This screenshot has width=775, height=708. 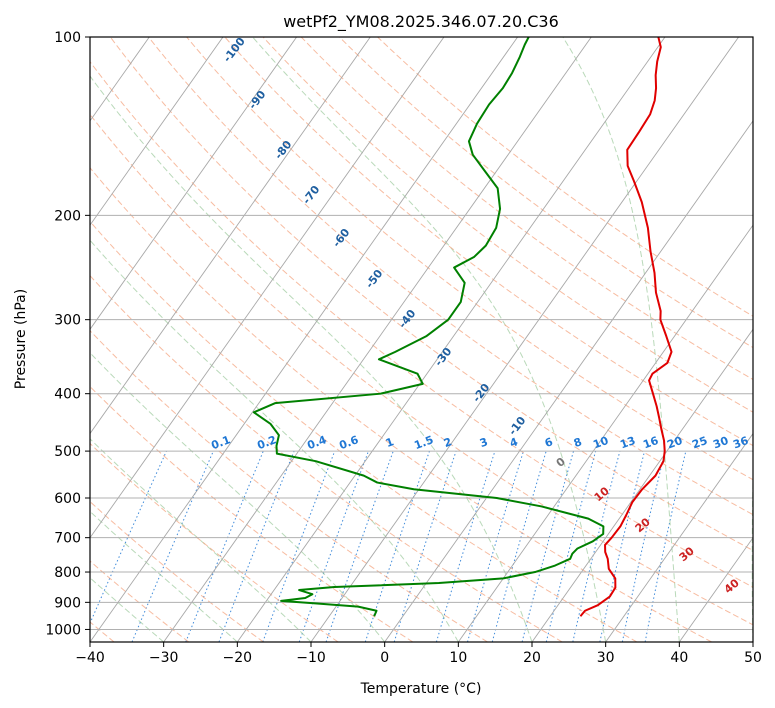 What do you see at coordinates (421, 689) in the screenshot?
I see `x-axis-label: Temperature (°C)` at bounding box center [421, 689].